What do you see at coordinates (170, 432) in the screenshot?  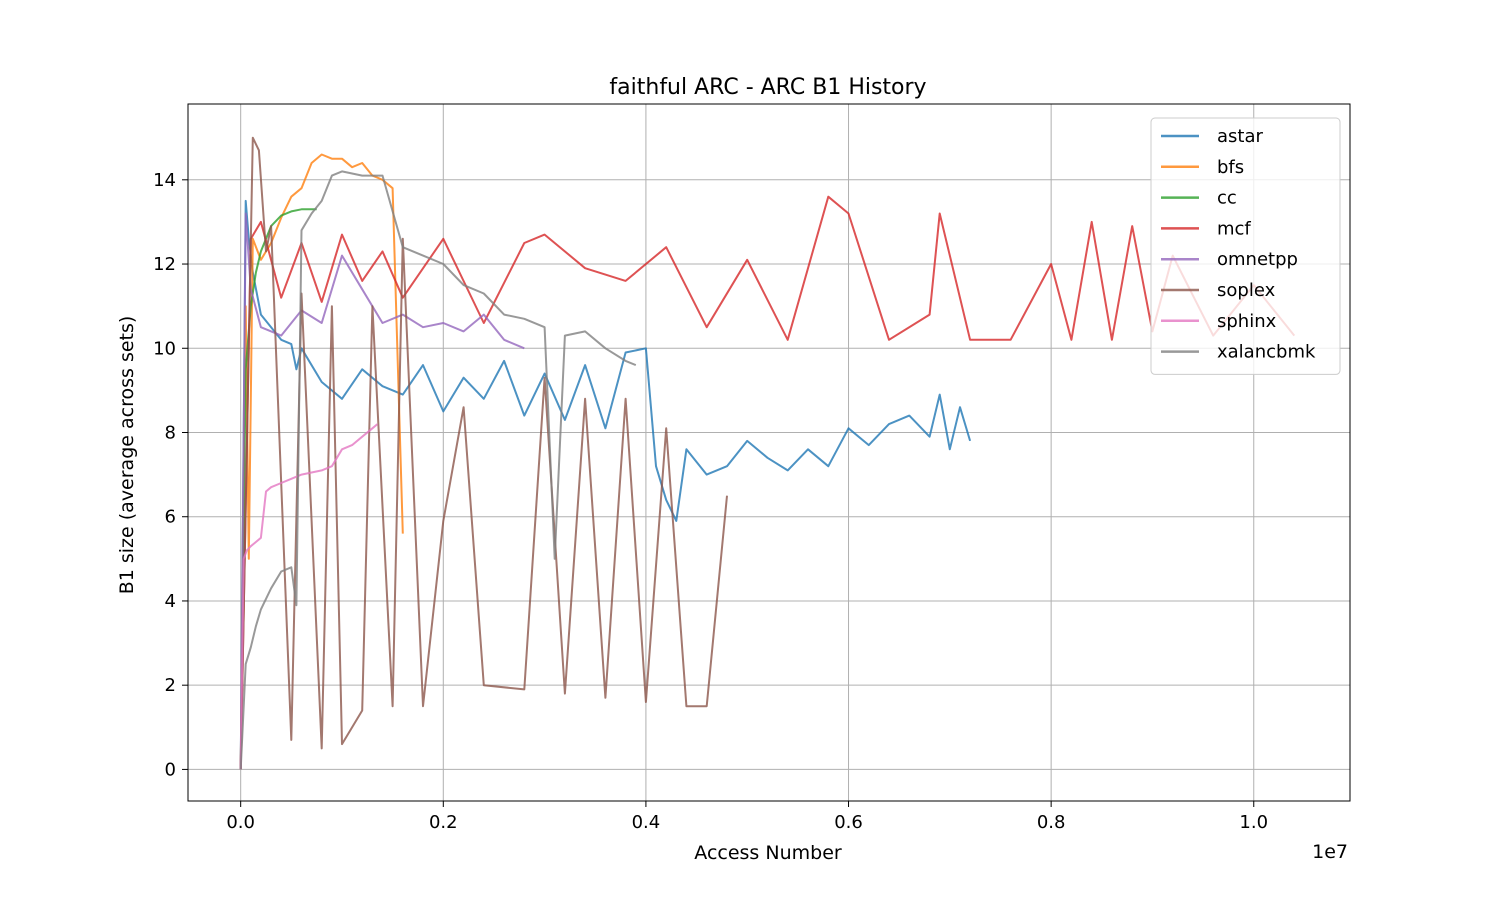 I see `y-tick-label: 8` at bounding box center [170, 432].